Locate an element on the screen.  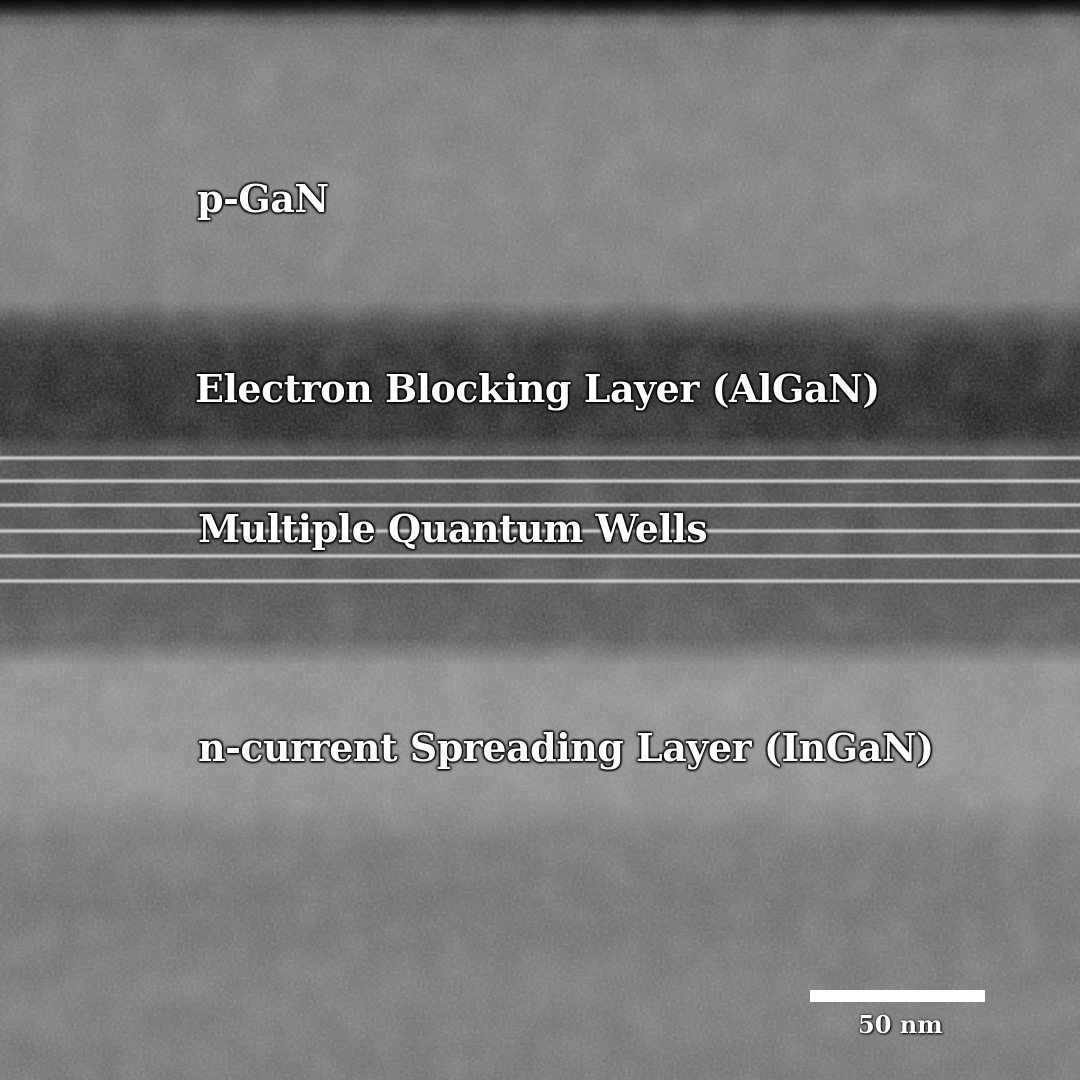
layer-label-quantum-wells: Multiple Quantum Wells is located at coordinates (453, 528).